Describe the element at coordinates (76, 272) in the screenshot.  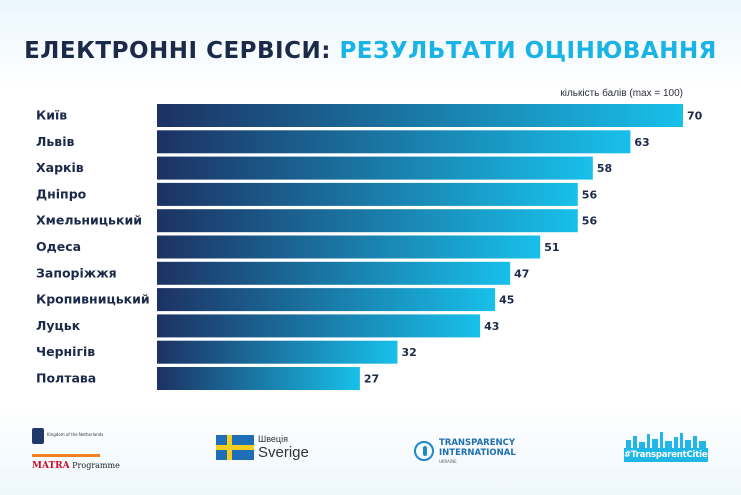
I see `category-label: Запоріжжя` at that location.